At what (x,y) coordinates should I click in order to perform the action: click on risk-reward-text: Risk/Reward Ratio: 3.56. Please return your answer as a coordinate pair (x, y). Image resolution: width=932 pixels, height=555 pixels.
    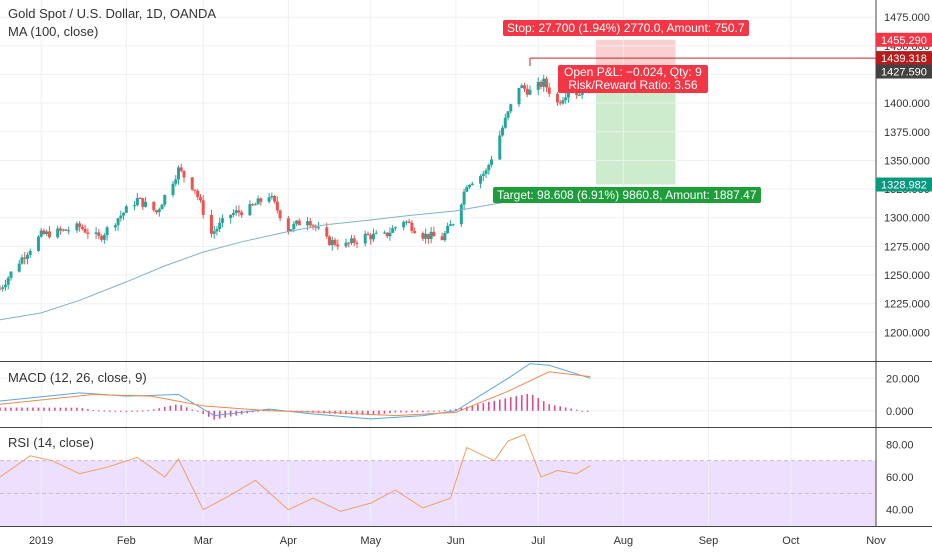
    Looking at the image, I should click on (633, 85).